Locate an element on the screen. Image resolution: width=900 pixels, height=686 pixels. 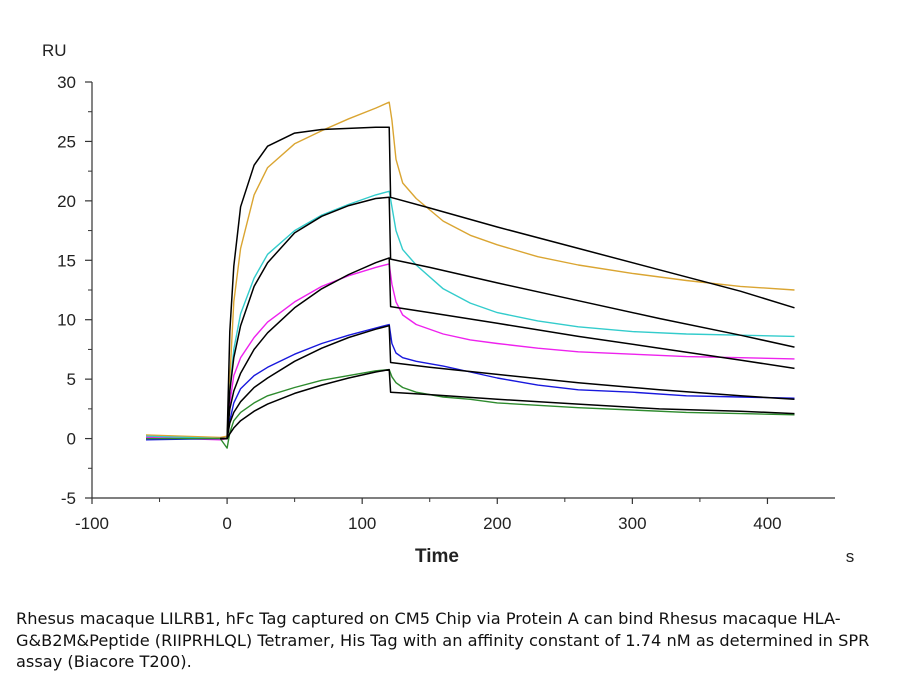
y-axis-unit-label: RU is located at coordinates (54, 50).